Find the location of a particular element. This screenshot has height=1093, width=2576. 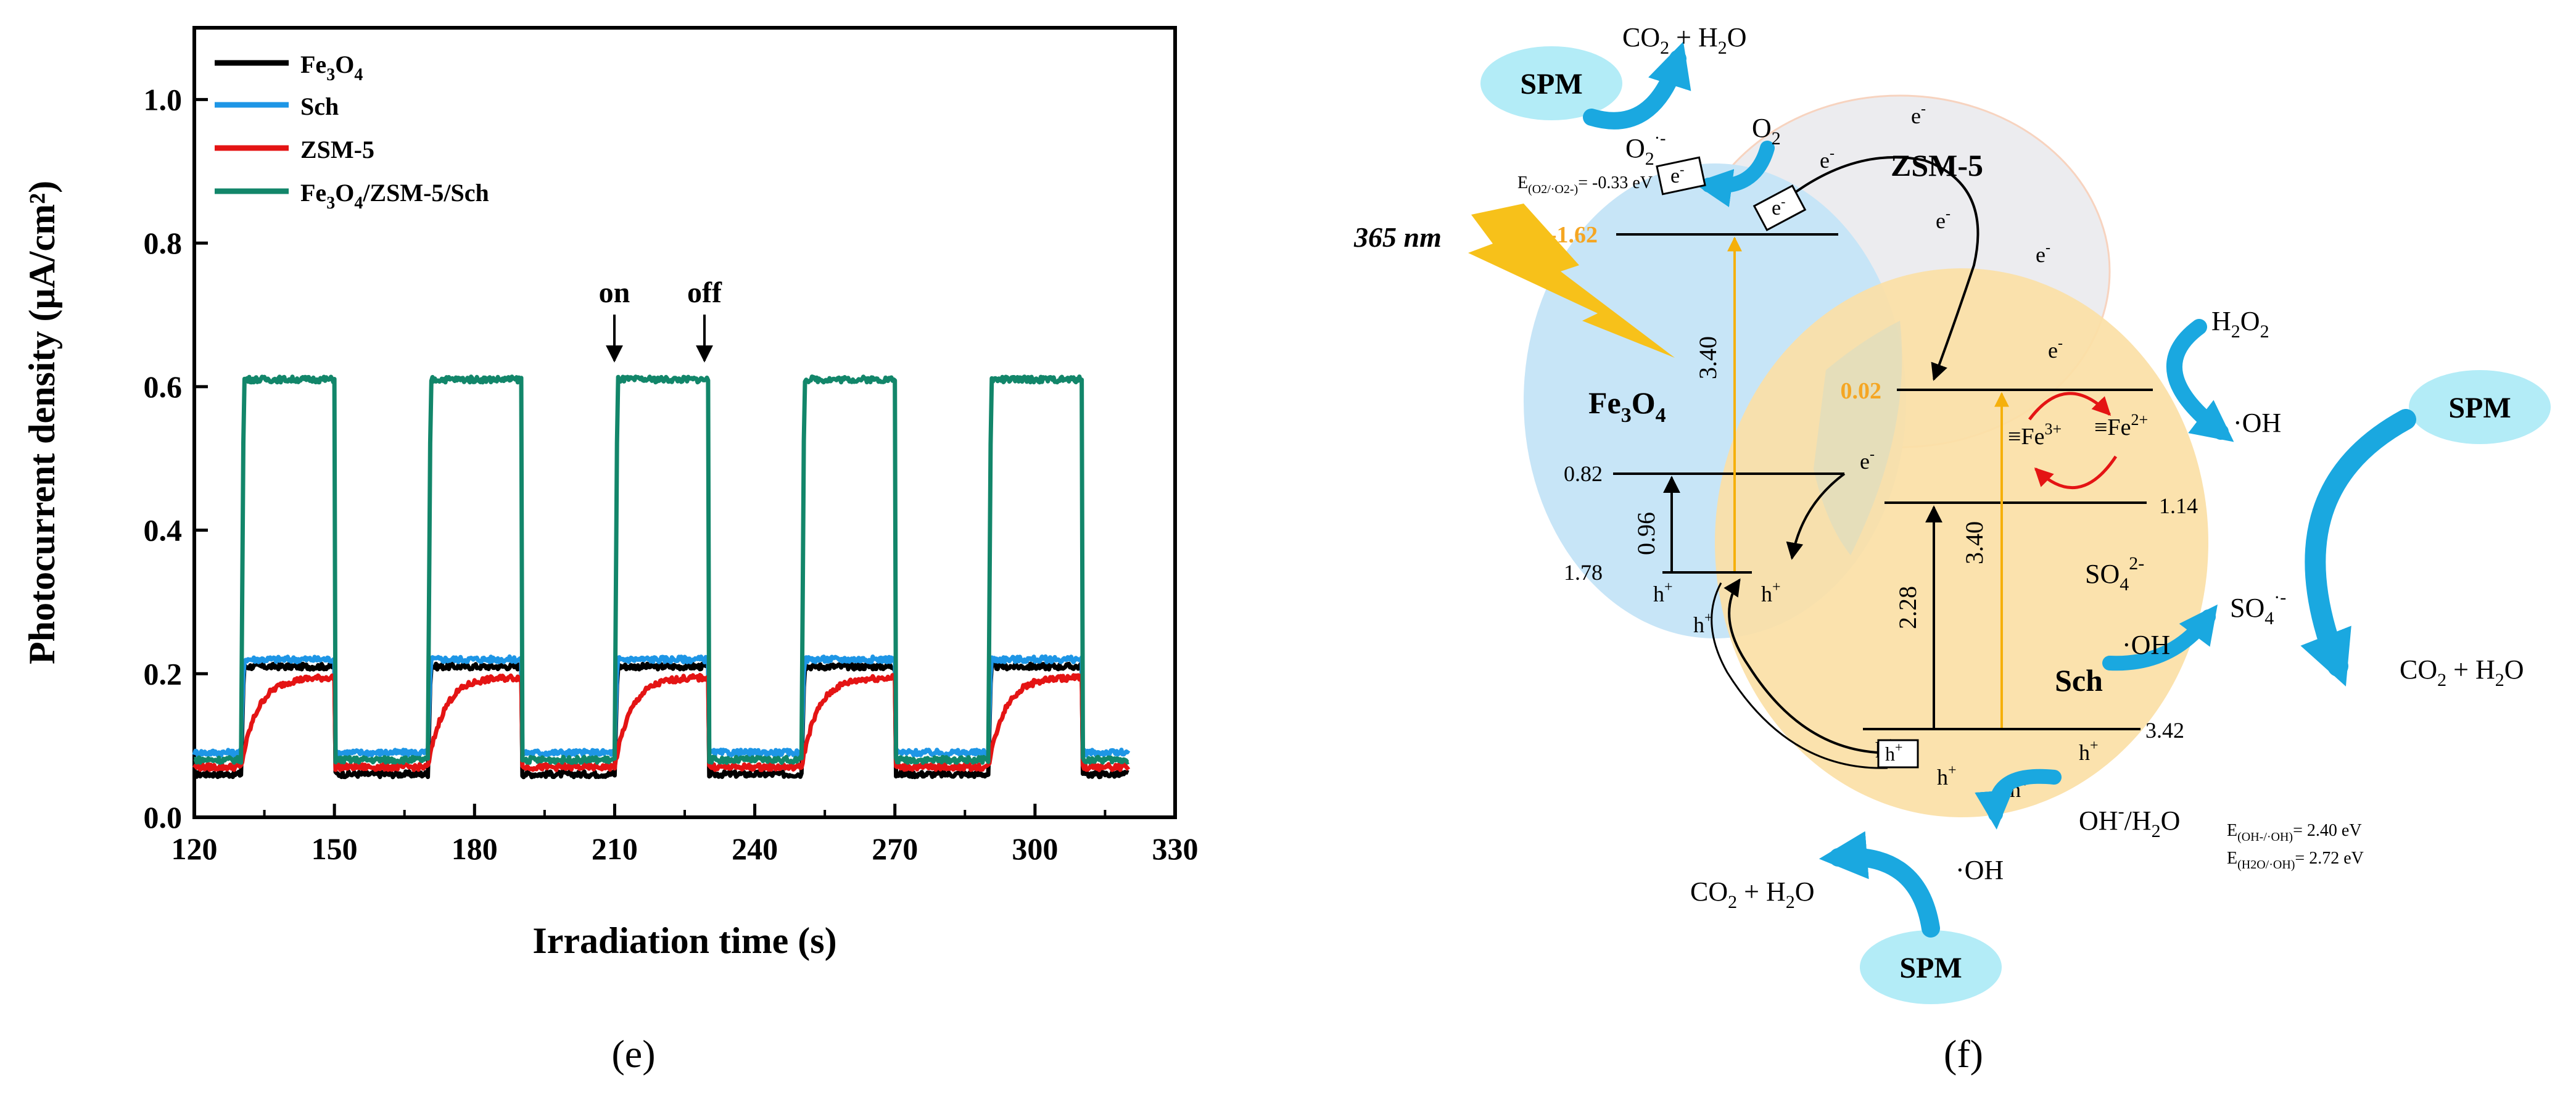

e-o2-potential: E(O2/·O2-)= -0.33 eV is located at coordinates (1585, 185).